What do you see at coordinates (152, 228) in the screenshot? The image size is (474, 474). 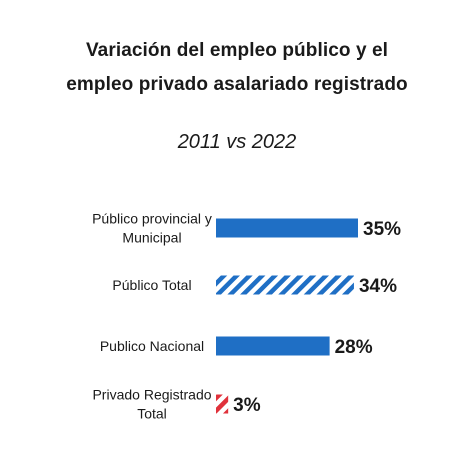 I see `category-label-0: Público provincial y Municipal` at bounding box center [152, 228].